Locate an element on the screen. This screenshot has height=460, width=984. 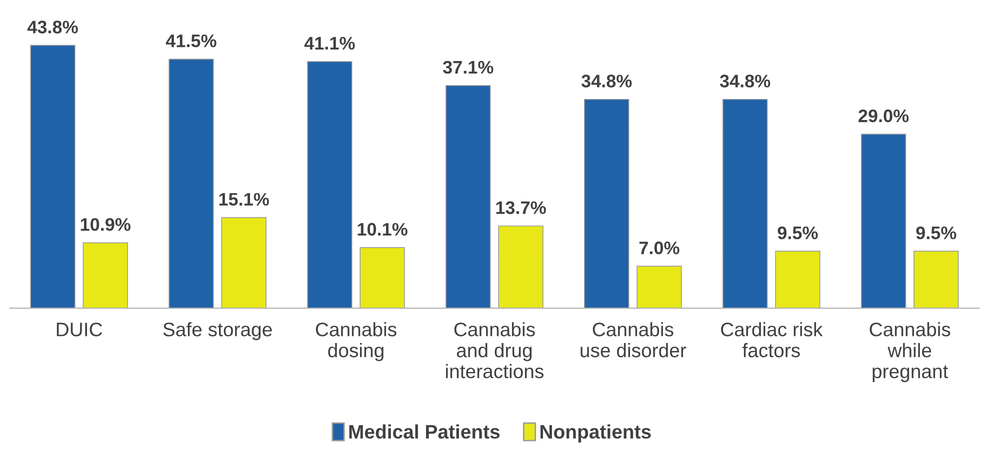
x-tick-label: Cardiac risk factors is located at coordinates (772, 340).